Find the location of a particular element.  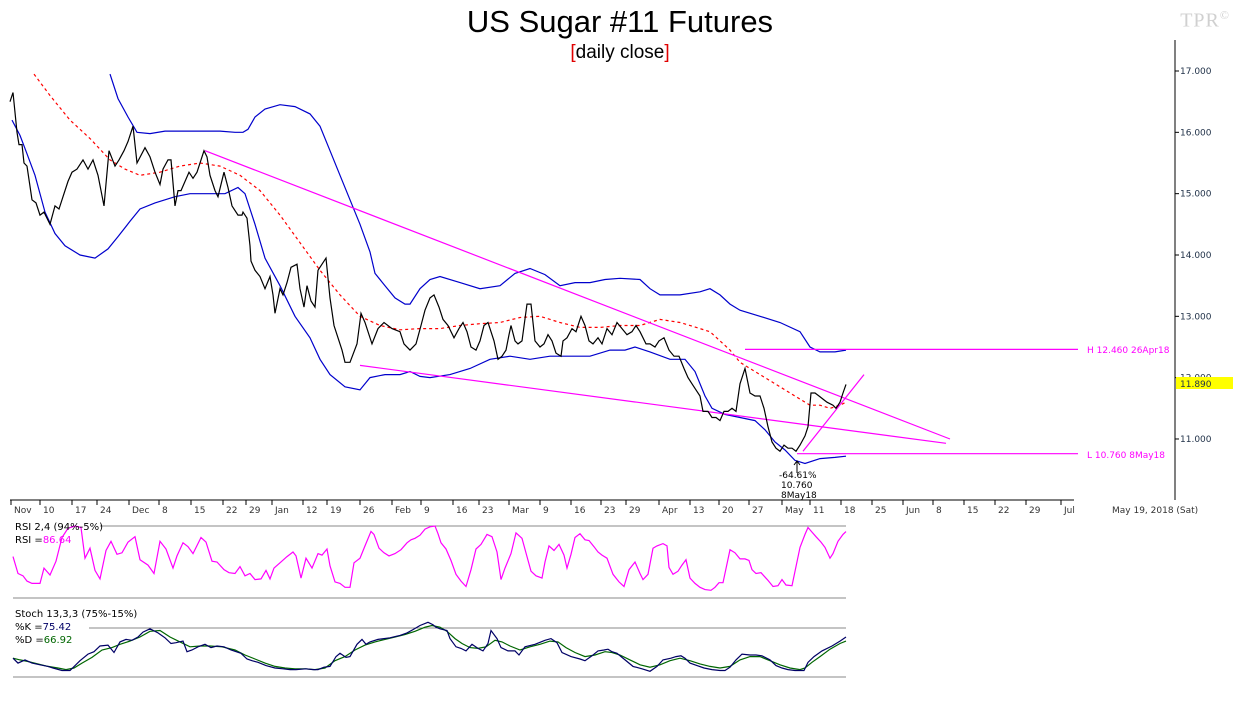

y-tick-label: 17.000 is located at coordinates (1196, 72).